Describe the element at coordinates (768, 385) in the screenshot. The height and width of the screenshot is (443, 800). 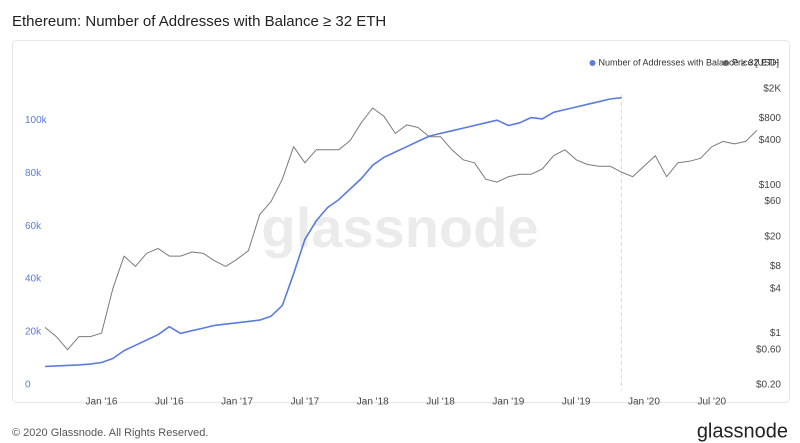
I see `y2-tick-label: $0.20` at that location.